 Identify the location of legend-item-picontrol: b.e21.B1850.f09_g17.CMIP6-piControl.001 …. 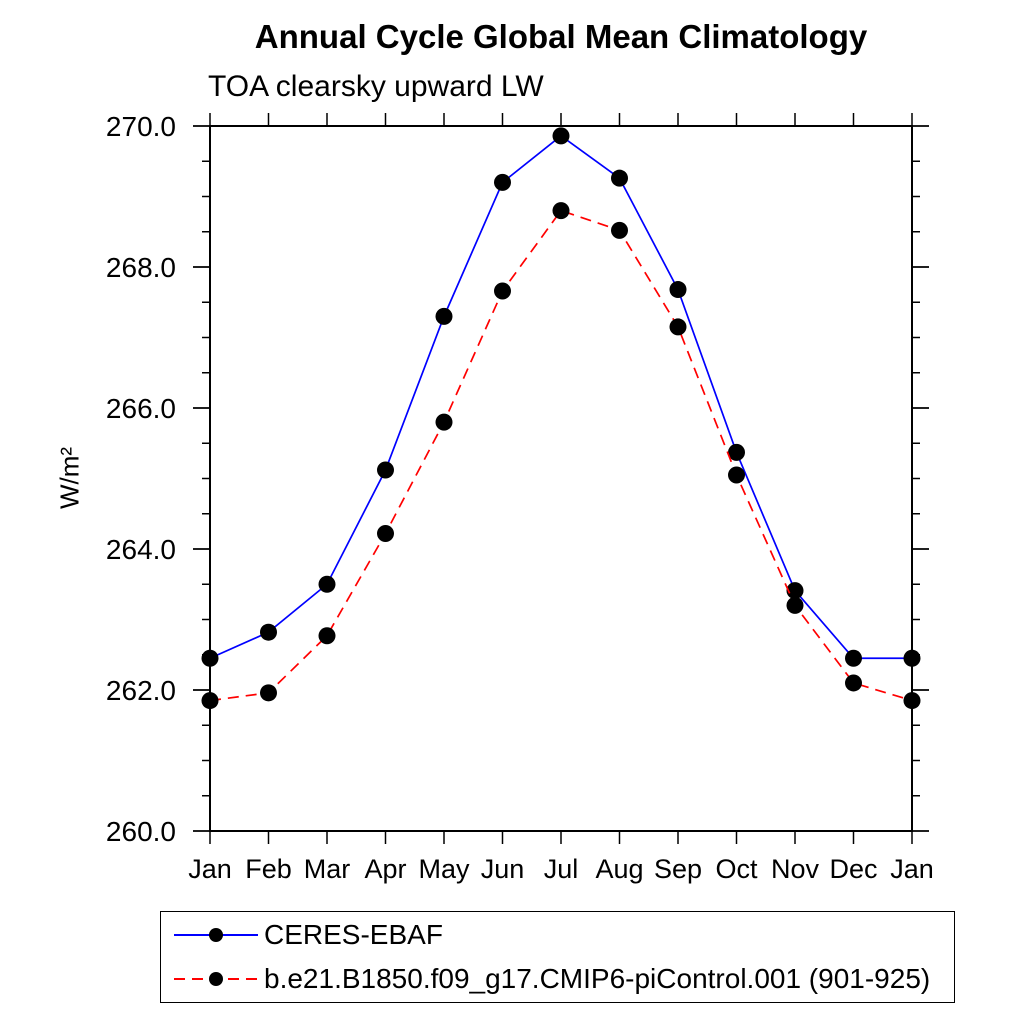
(563, 979).